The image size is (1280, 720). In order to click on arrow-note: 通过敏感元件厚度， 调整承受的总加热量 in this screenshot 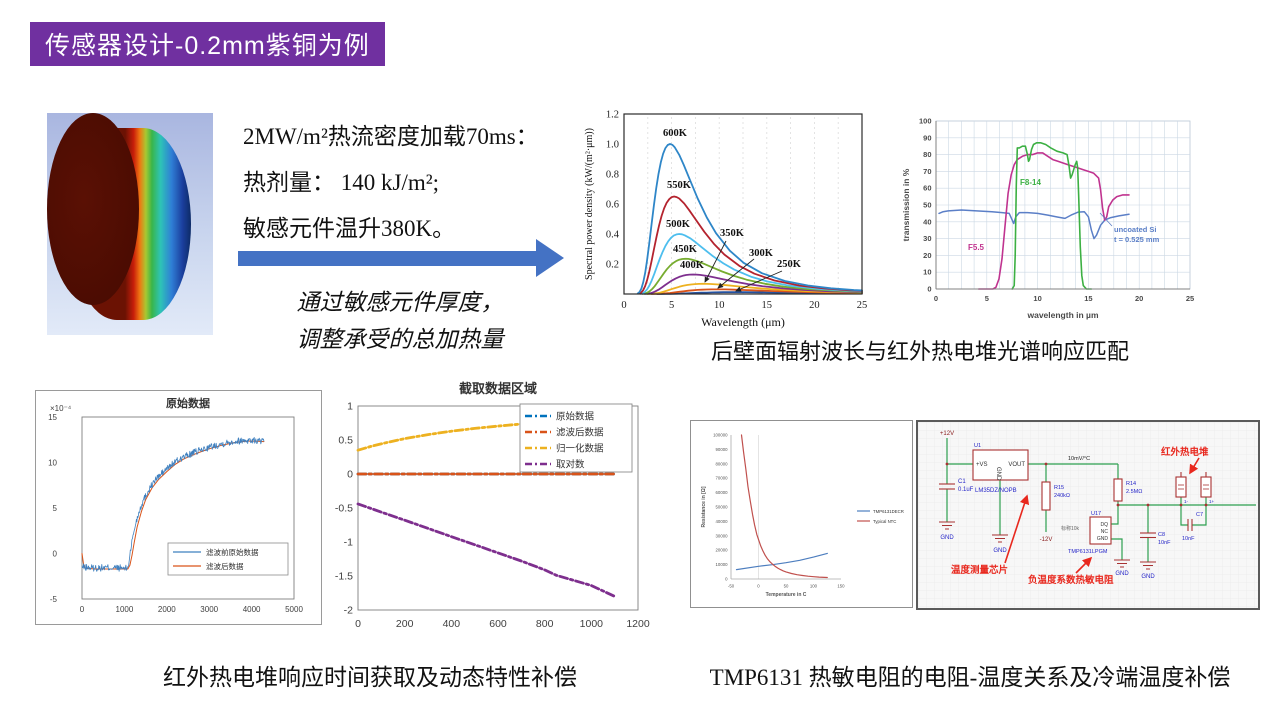, I will do `click(400, 321)`.